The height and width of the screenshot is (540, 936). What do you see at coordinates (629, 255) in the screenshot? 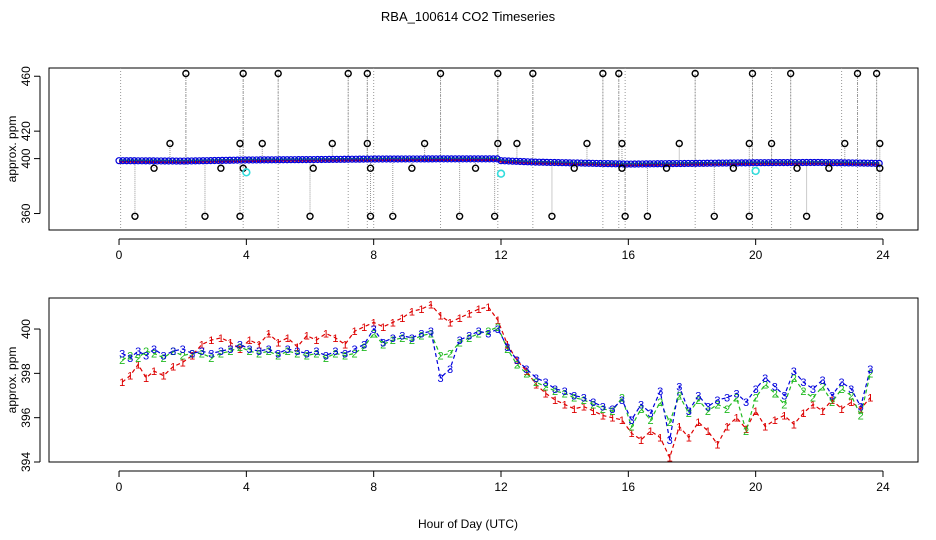
I see `top-x-tick-label: 16` at bounding box center [629, 255].